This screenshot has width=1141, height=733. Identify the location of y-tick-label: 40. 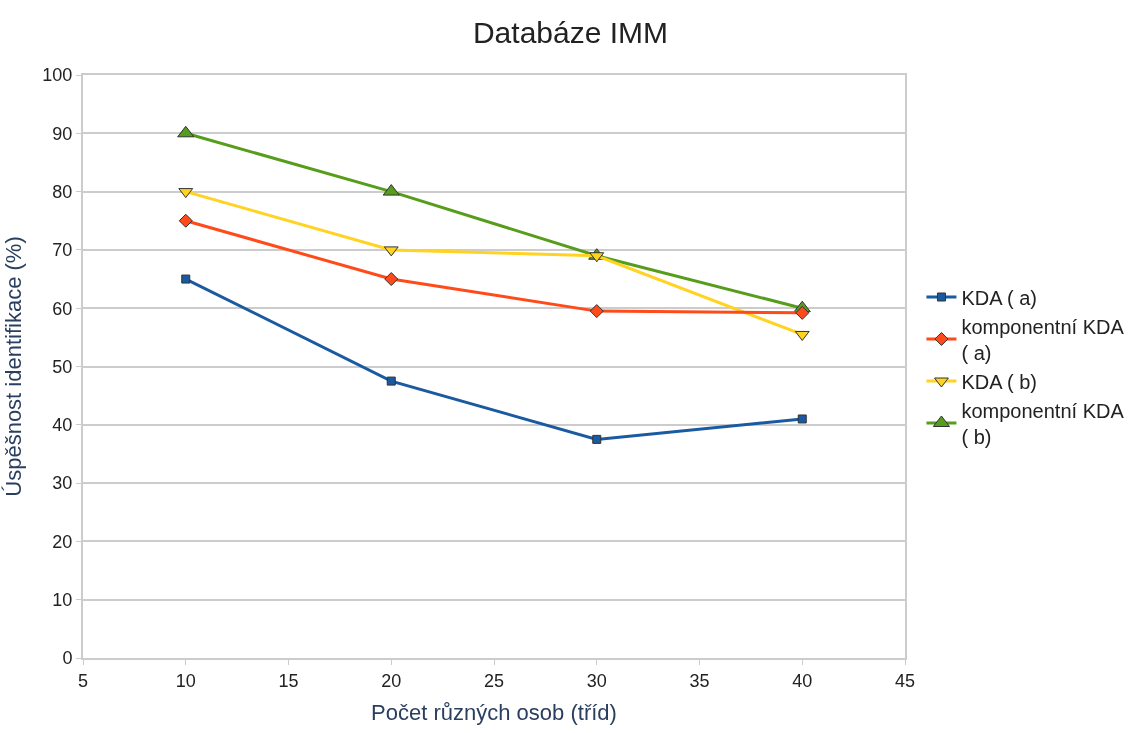
(62, 425).